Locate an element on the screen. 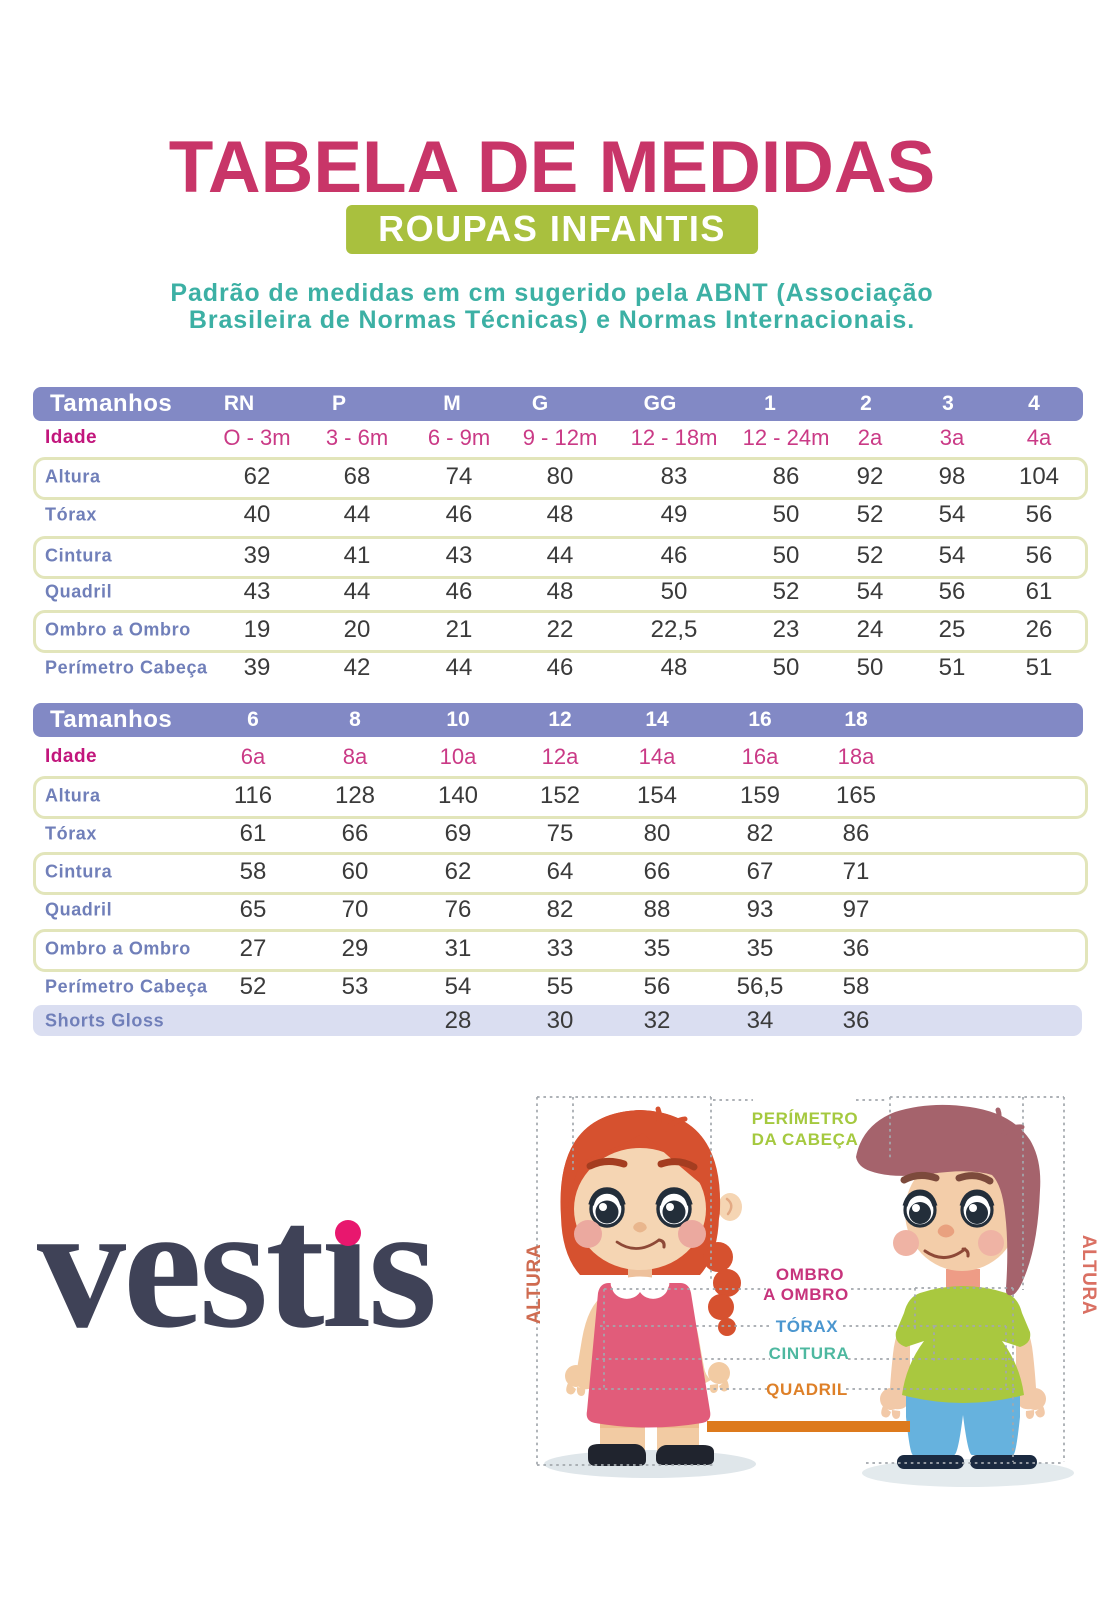  svg-text: QUADRIL is located at coordinates (807, 1389).